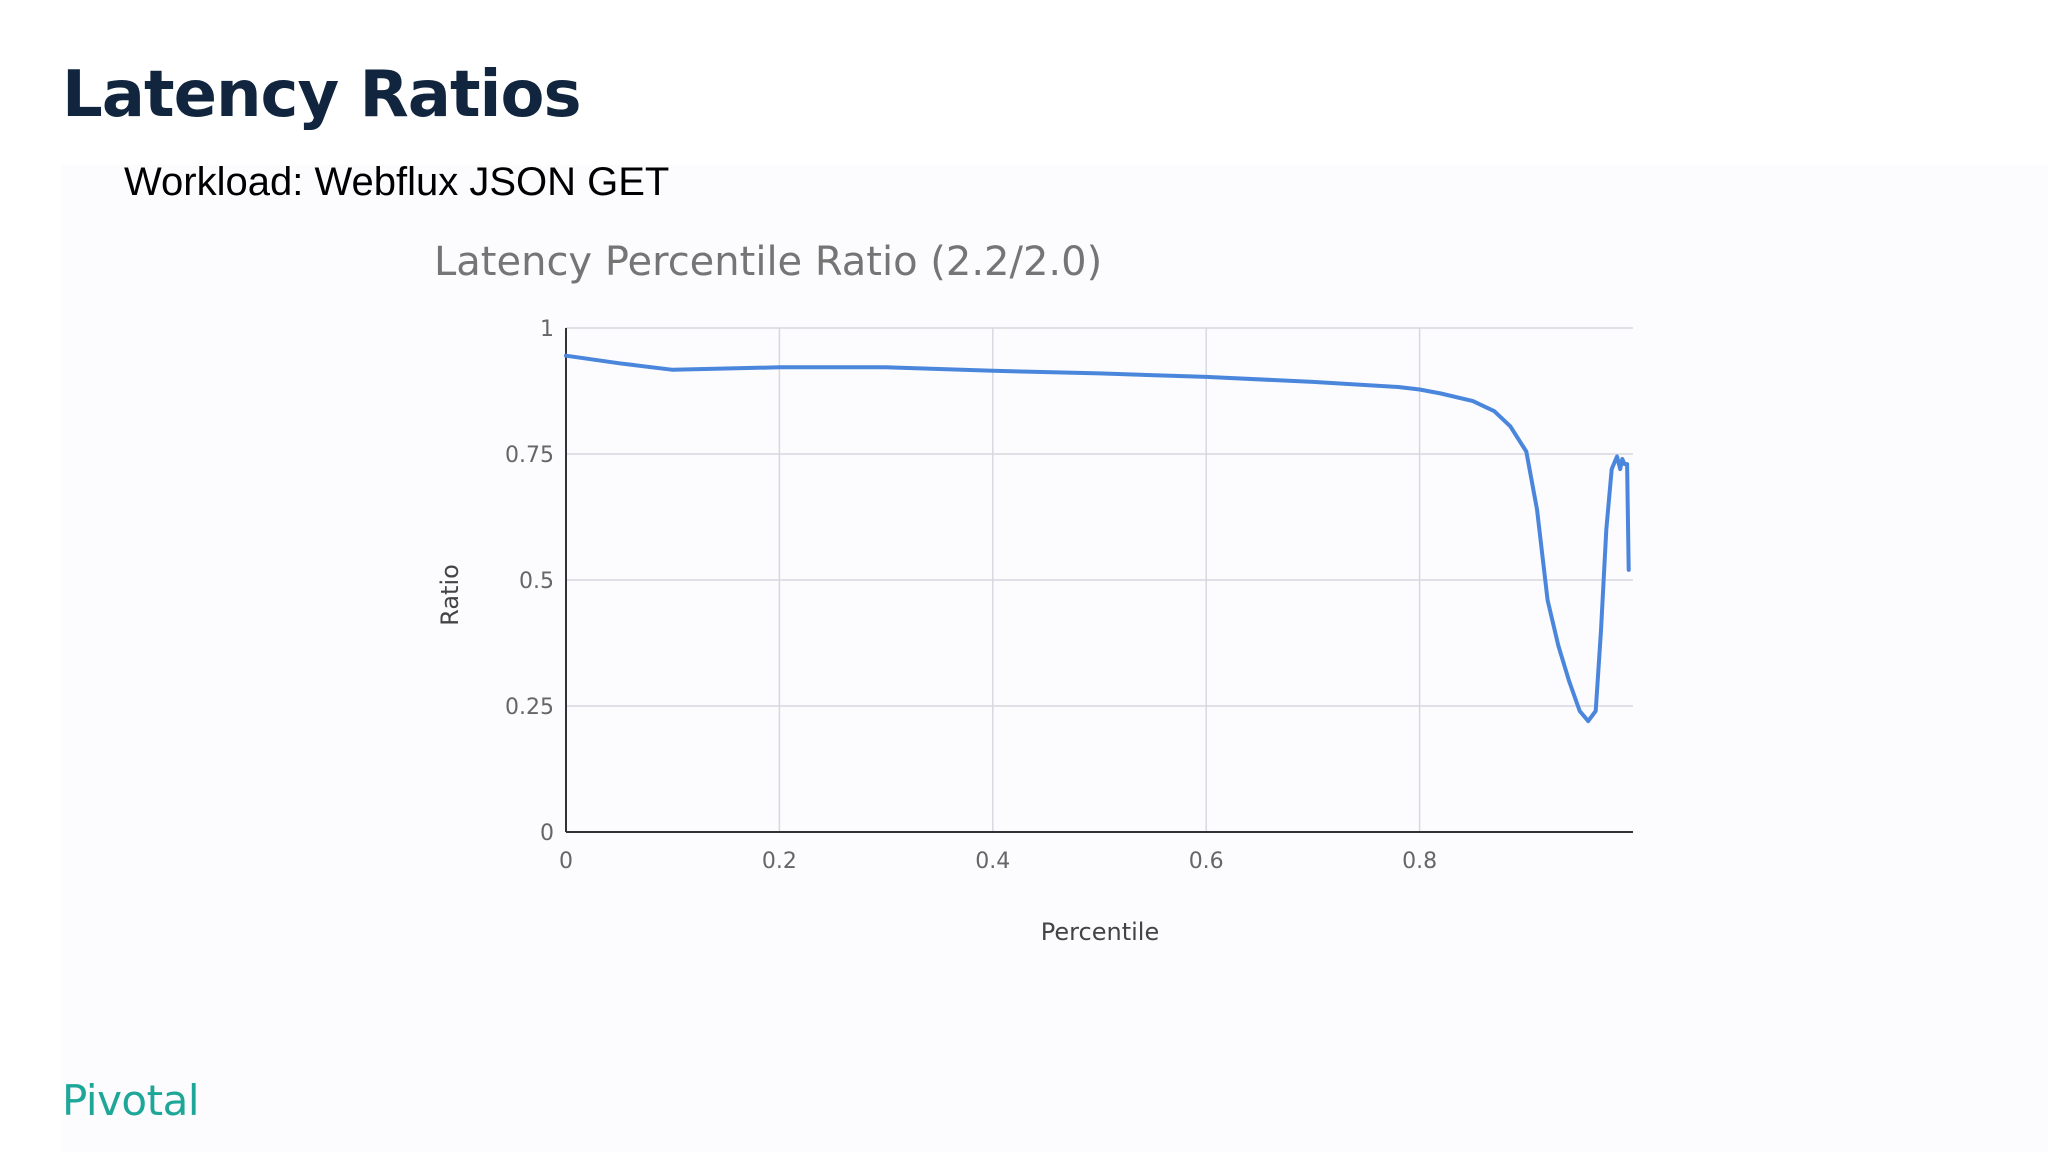  What do you see at coordinates (566, 861) in the screenshot?
I see `x-tick-label: 0` at bounding box center [566, 861].